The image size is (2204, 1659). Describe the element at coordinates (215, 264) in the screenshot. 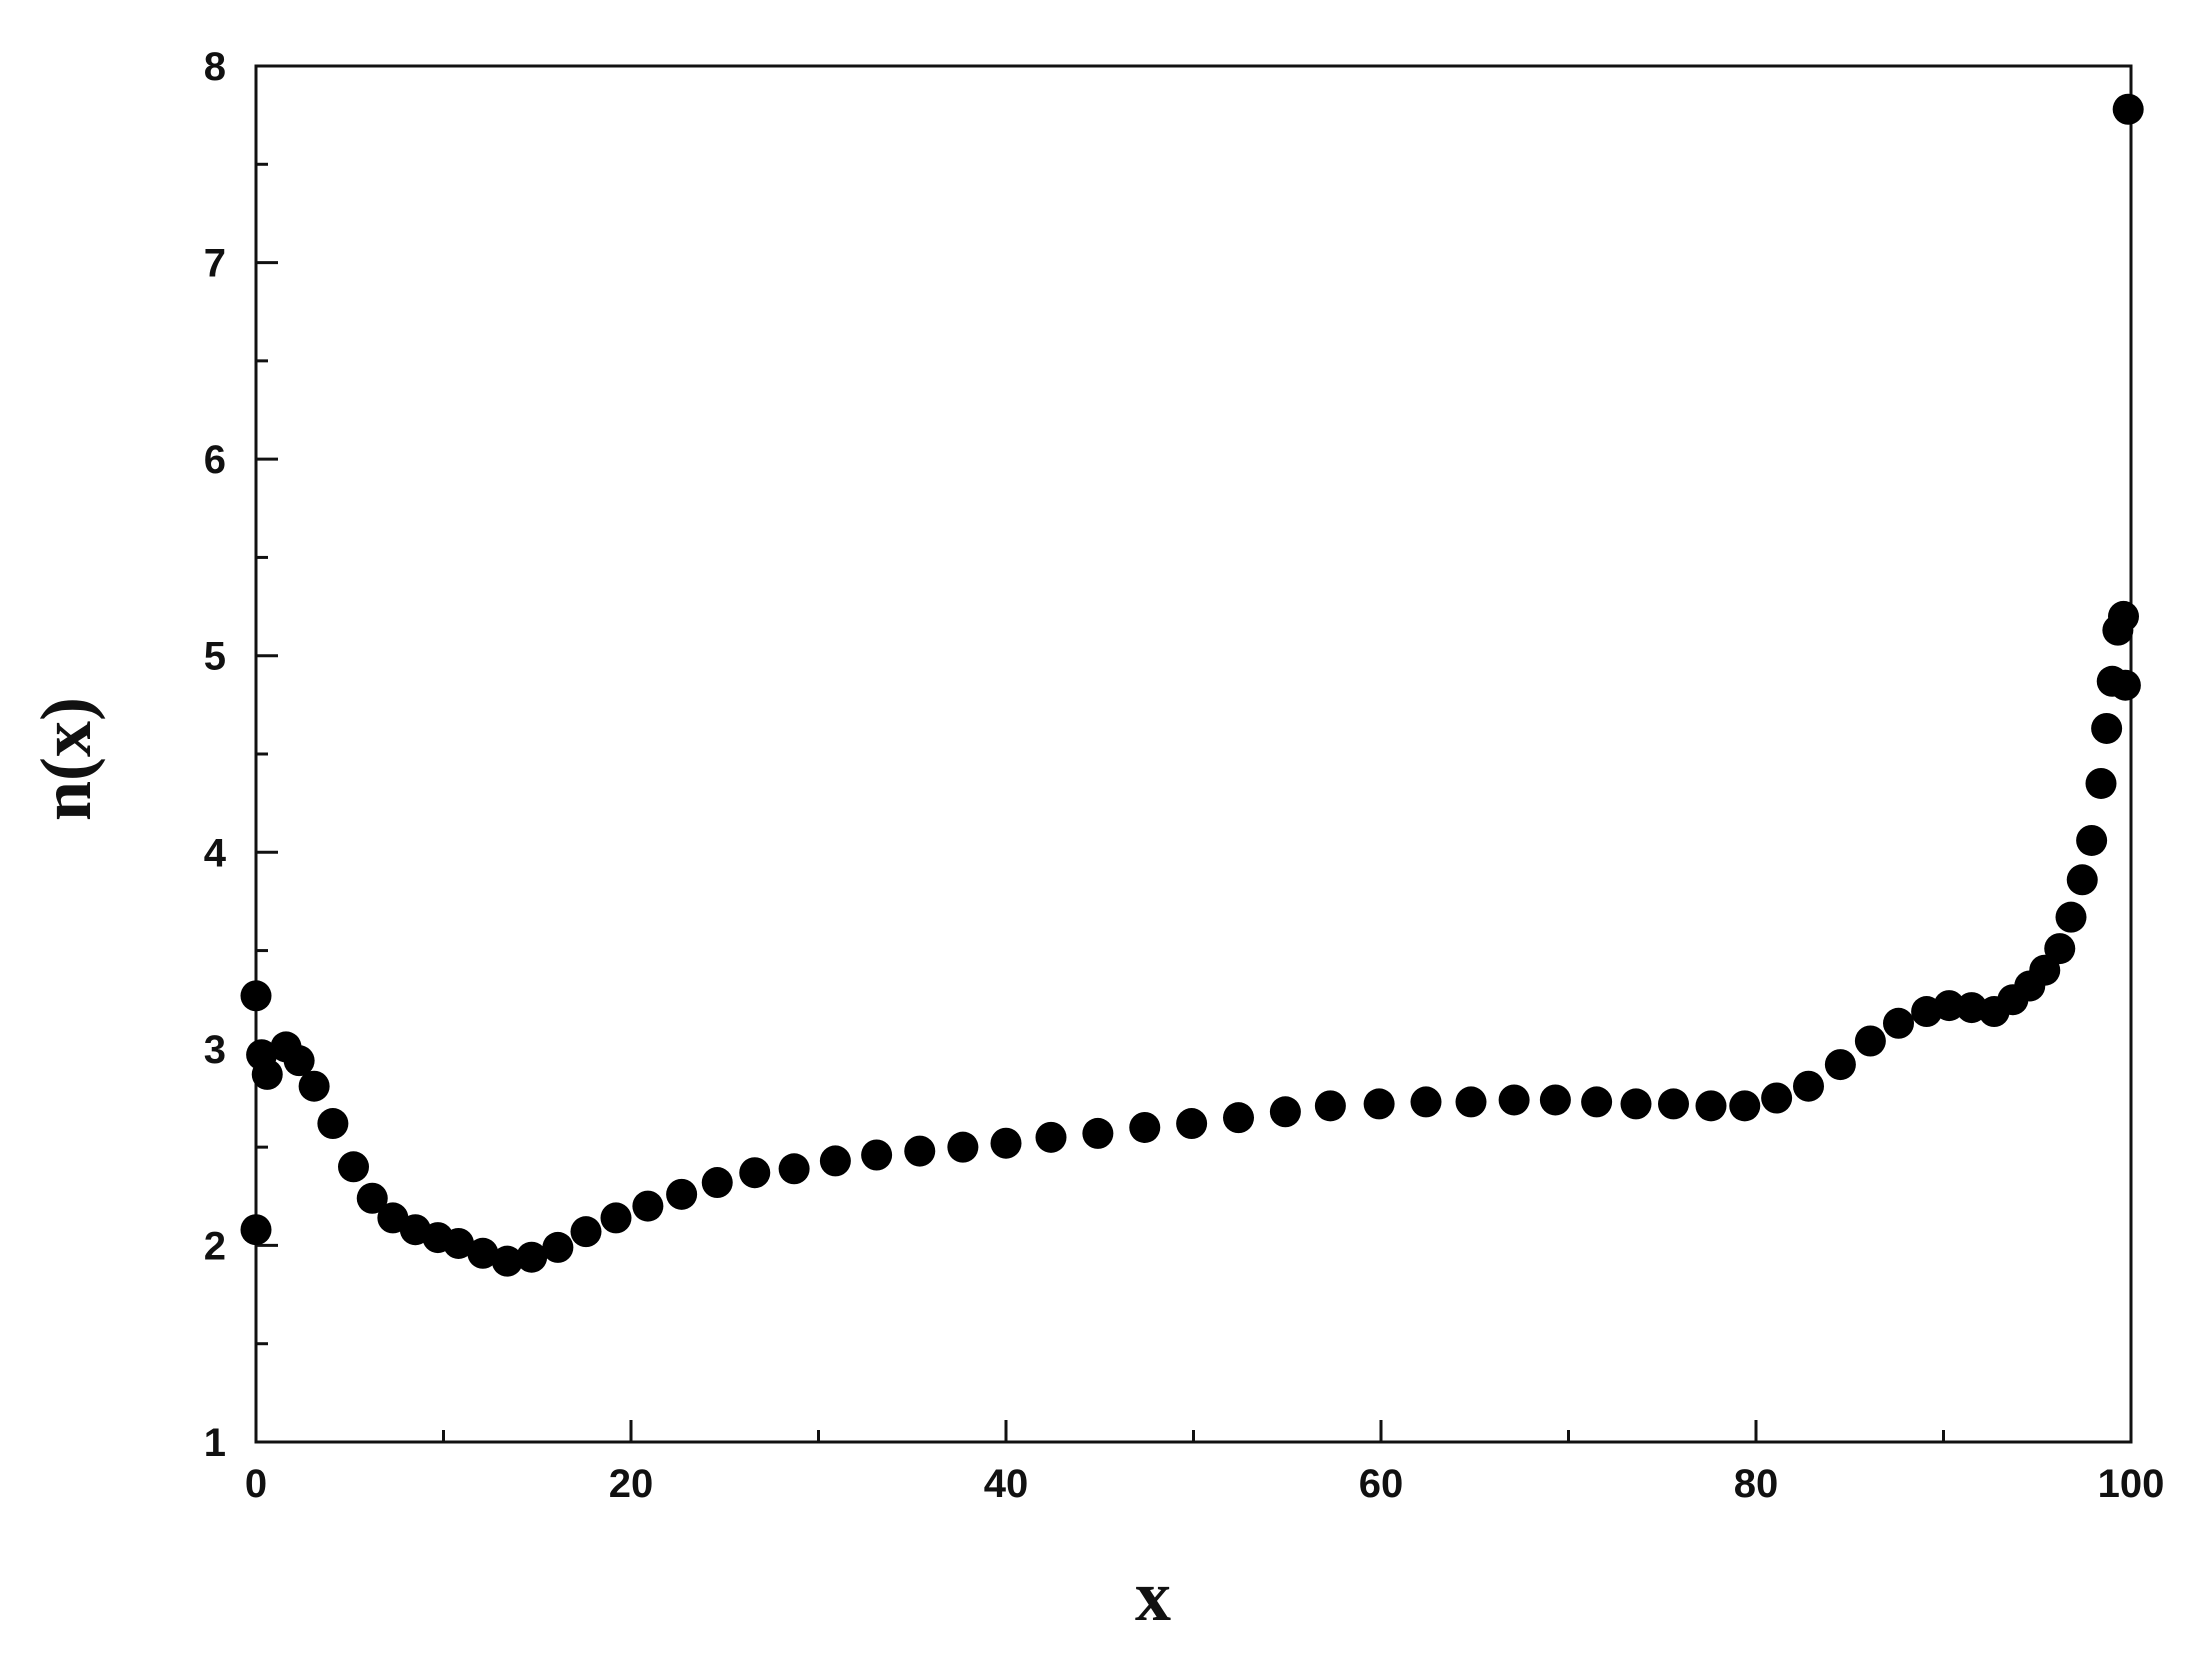

I see `y-tick-label: 7` at that location.